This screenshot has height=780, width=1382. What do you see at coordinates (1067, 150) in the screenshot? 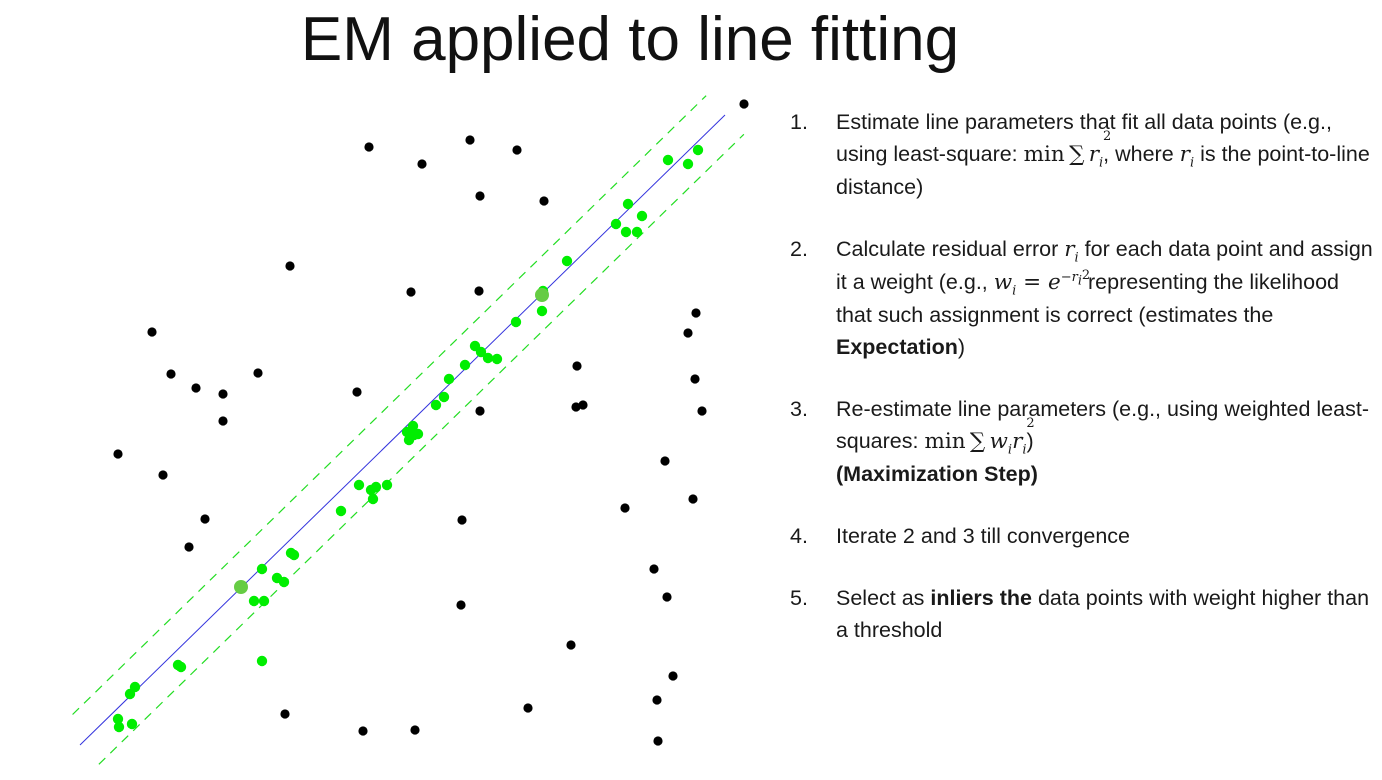
I see `min-sum-r-squared-formula: min ∑ ri 2` at bounding box center [1067, 150].